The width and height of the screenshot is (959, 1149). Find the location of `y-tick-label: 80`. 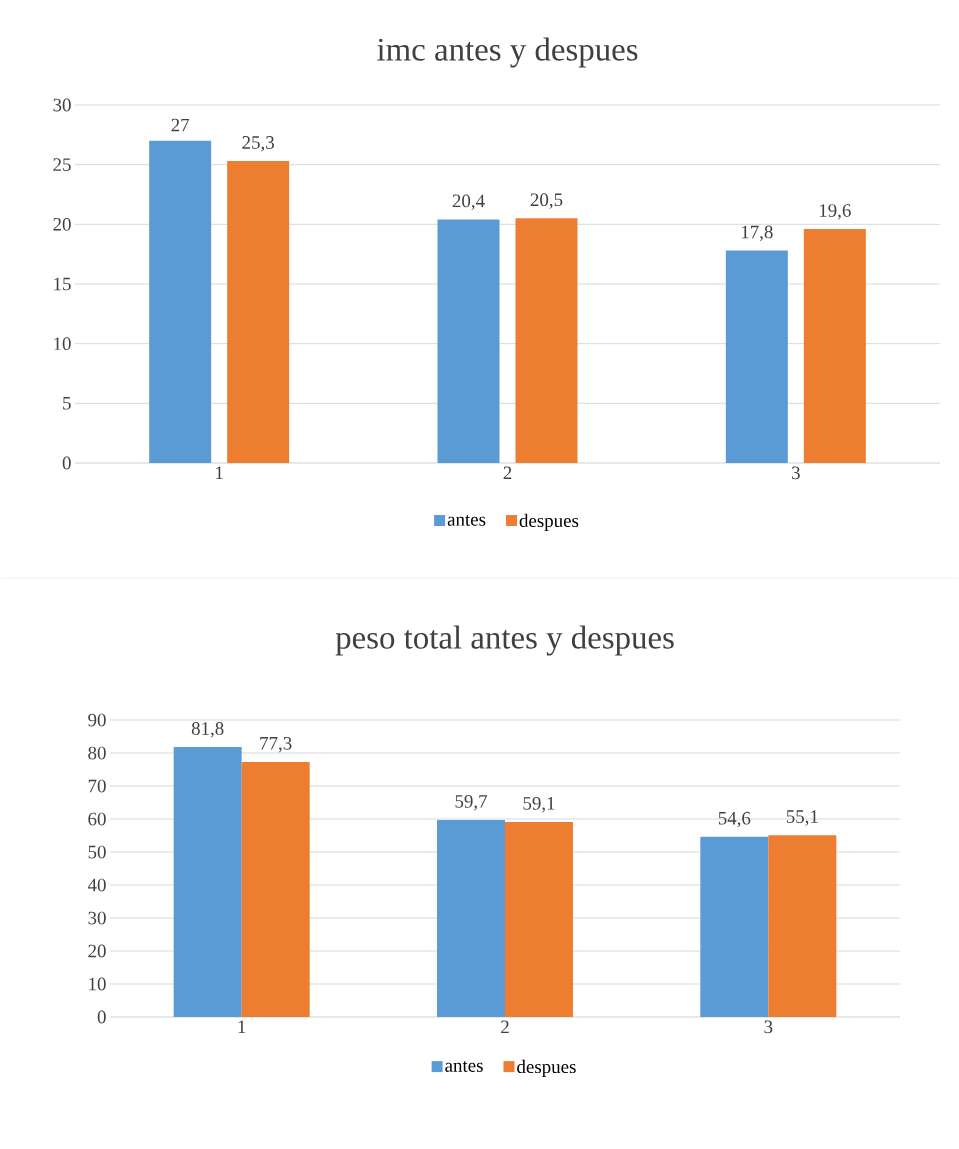

y-tick-label: 80 is located at coordinates (97, 753).